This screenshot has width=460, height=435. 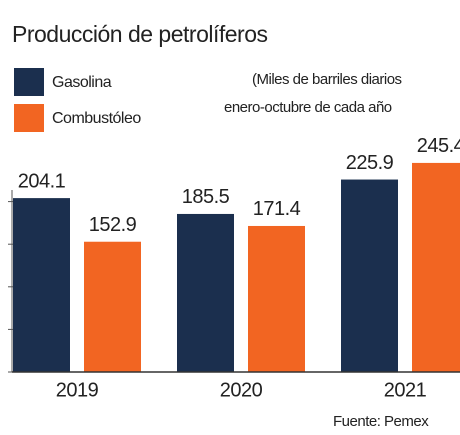 What do you see at coordinates (438, 146) in the screenshot?
I see `data-label: 245.4` at bounding box center [438, 146].